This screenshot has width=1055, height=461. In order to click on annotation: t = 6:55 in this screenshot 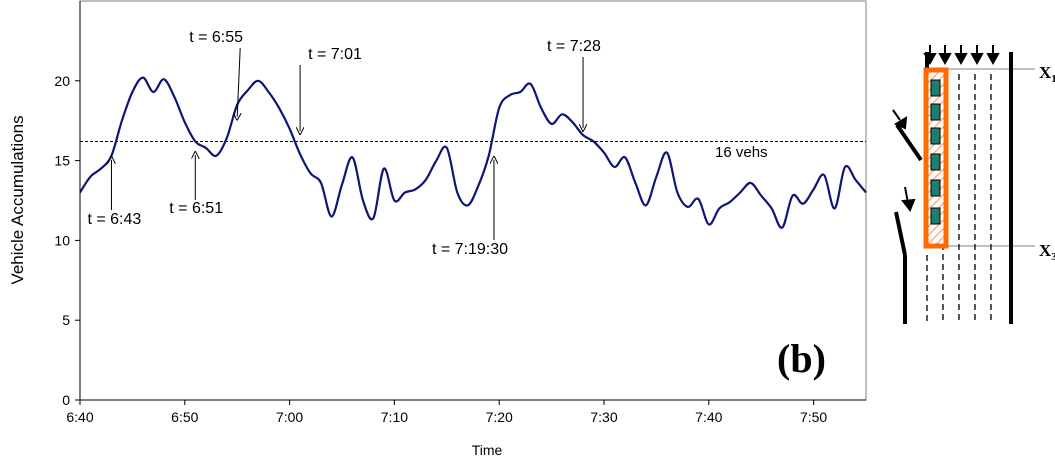, I will do `click(216, 73)`.